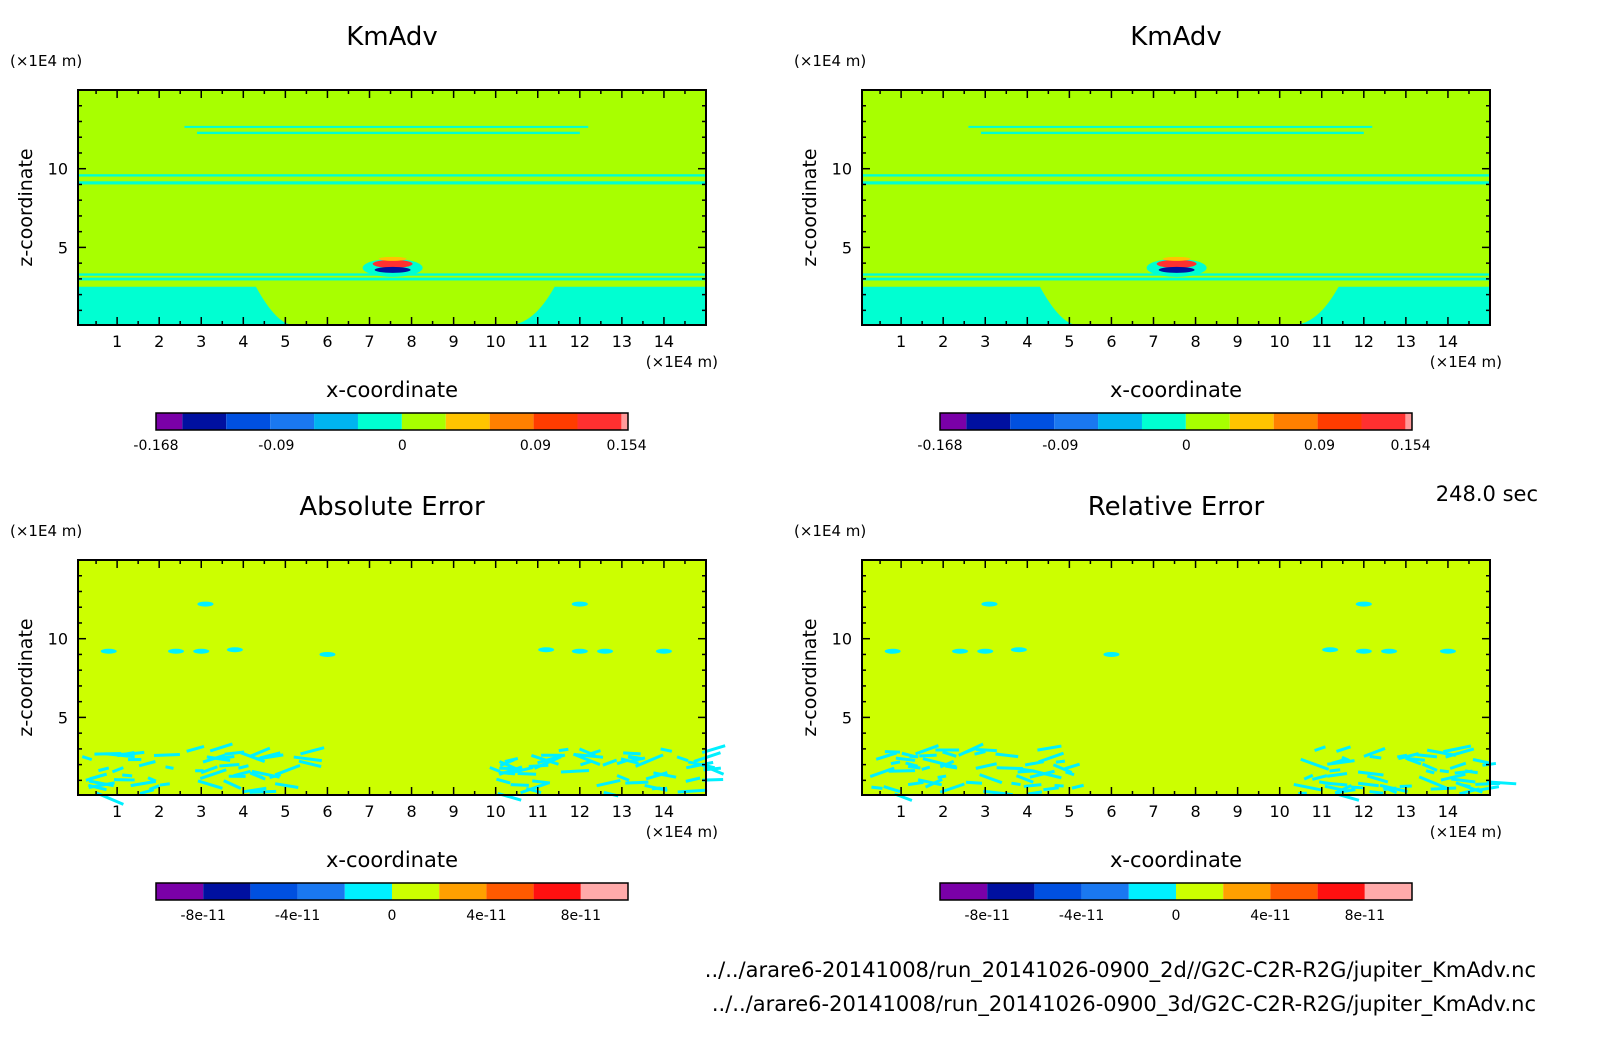  What do you see at coordinates (1176, 916) in the screenshot?
I see `colorbar-tick-label: 0` at bounding box center [1176, 916].